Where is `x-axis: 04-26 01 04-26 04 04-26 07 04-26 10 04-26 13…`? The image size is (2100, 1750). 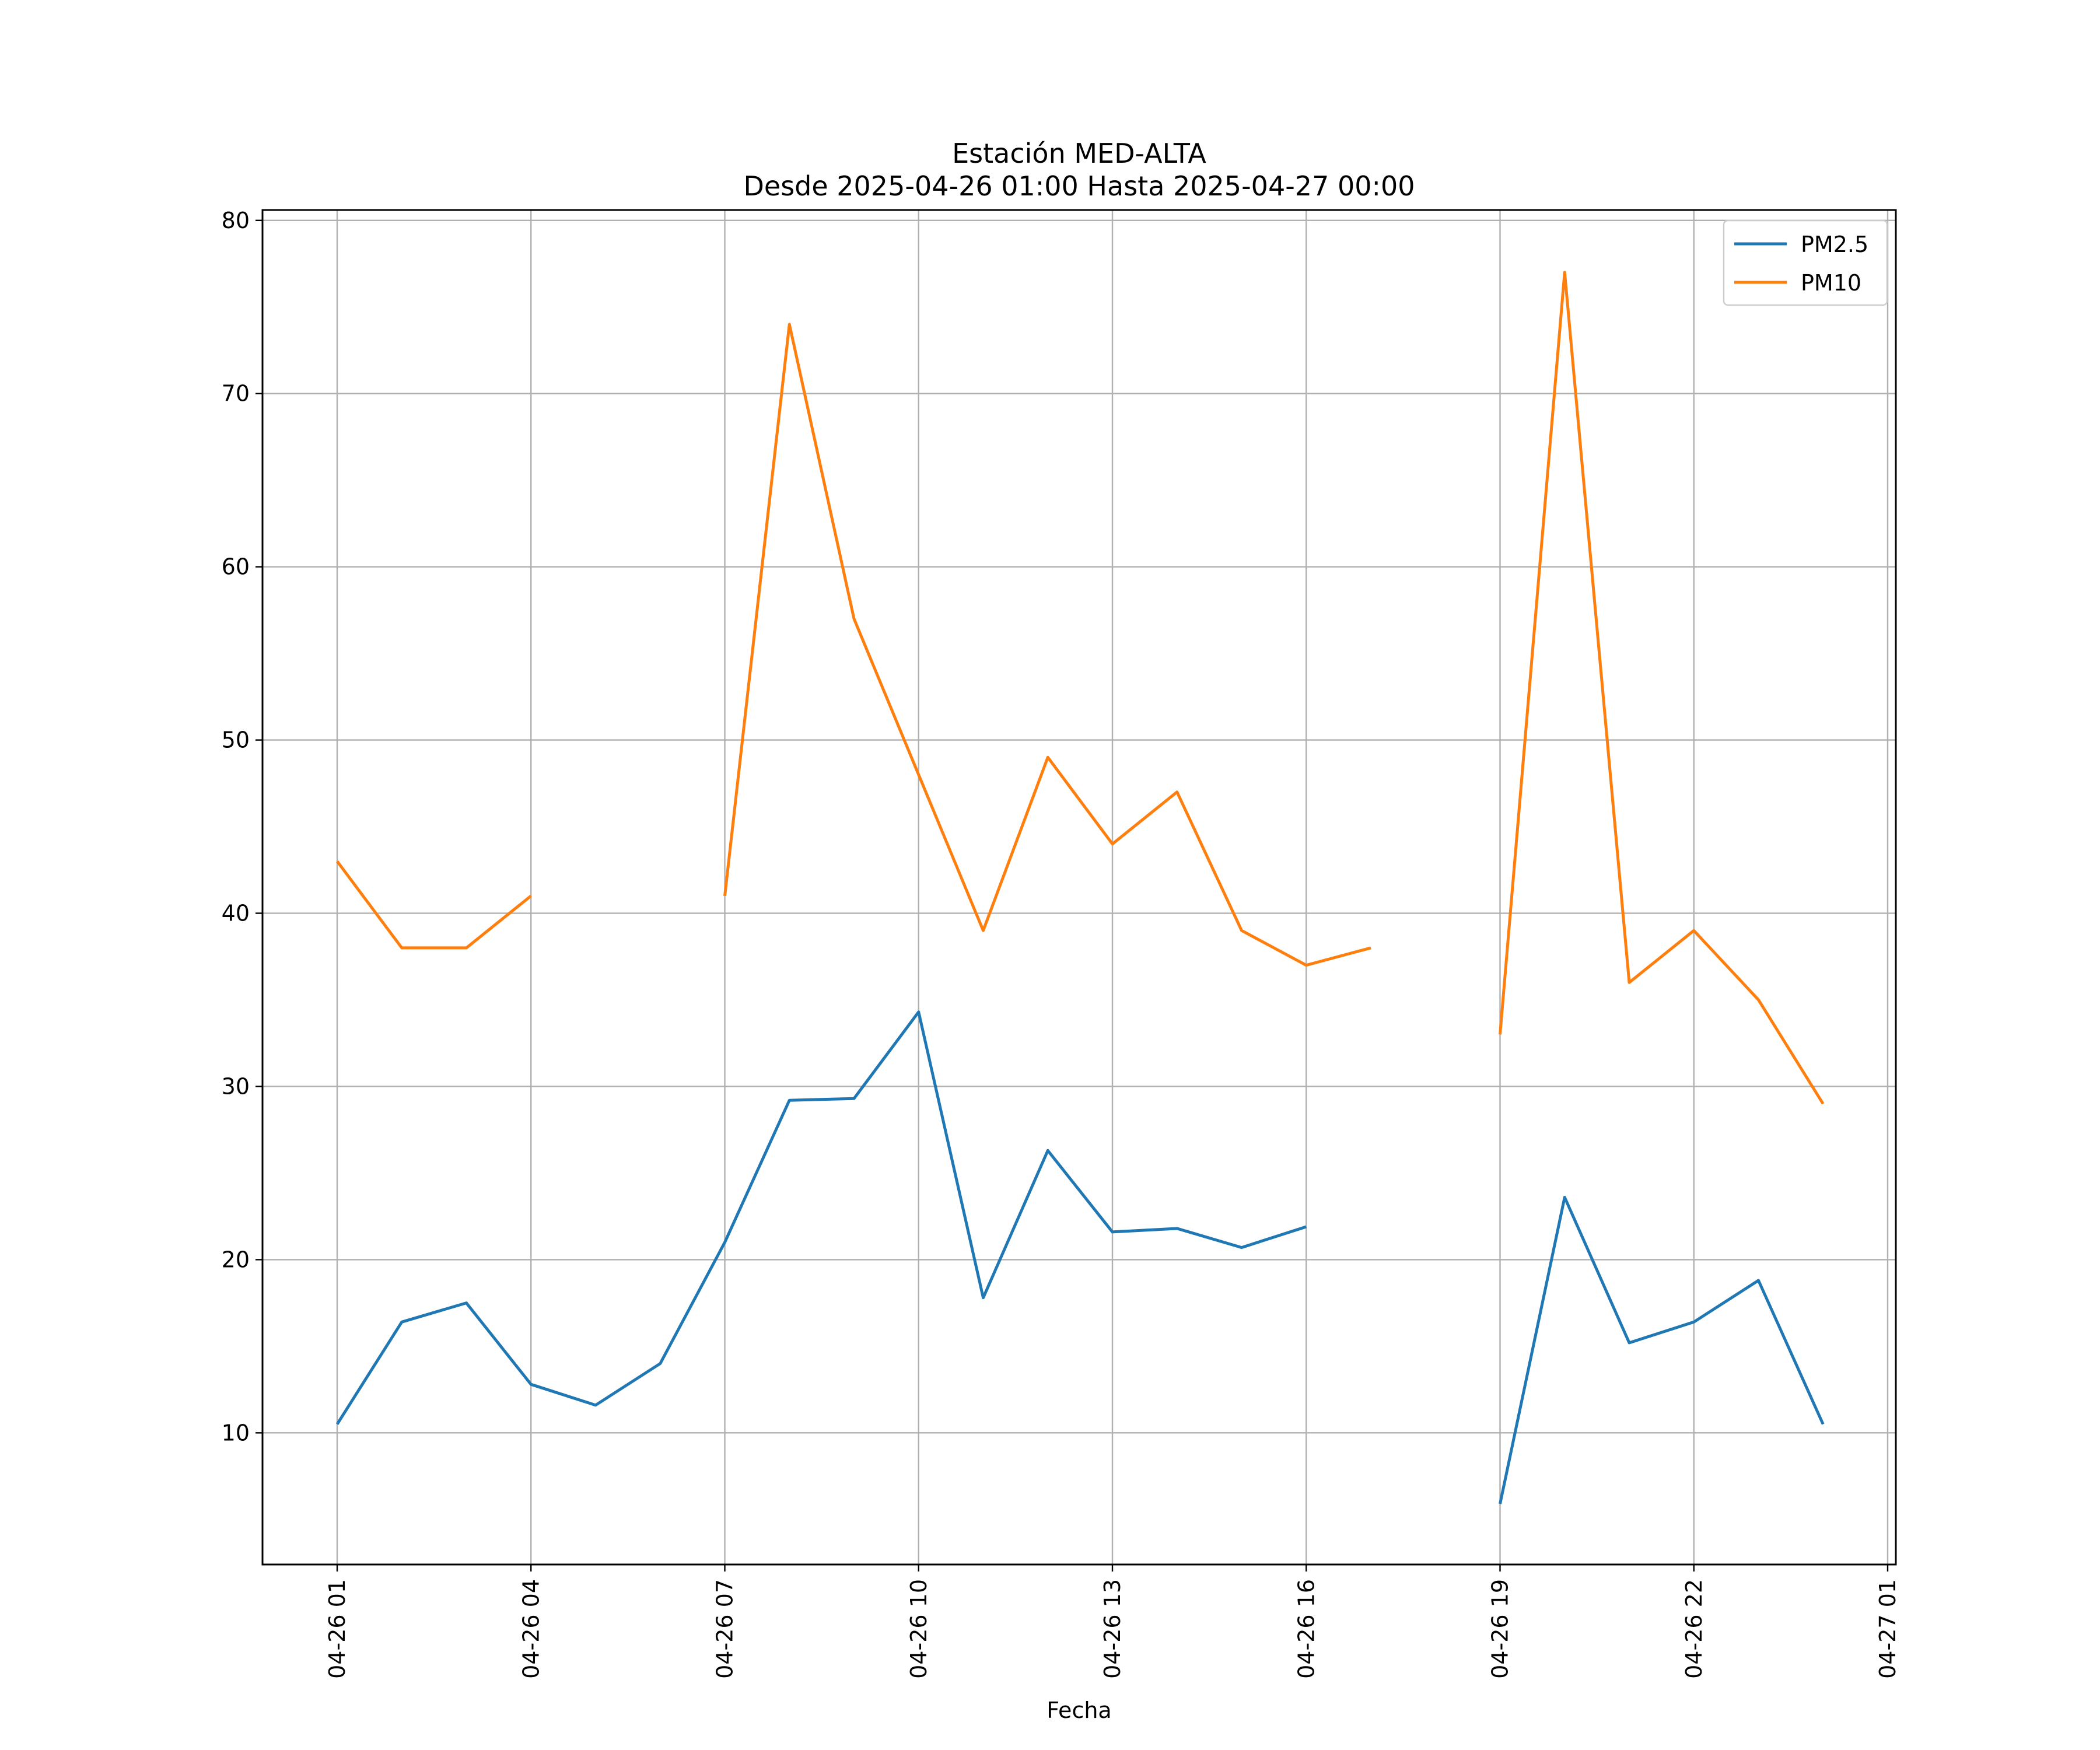 x-axis: 04-26 01 04-26 04 04-26 07 04-26 10 04-26 13… is located at coordinates (1112, 1622).